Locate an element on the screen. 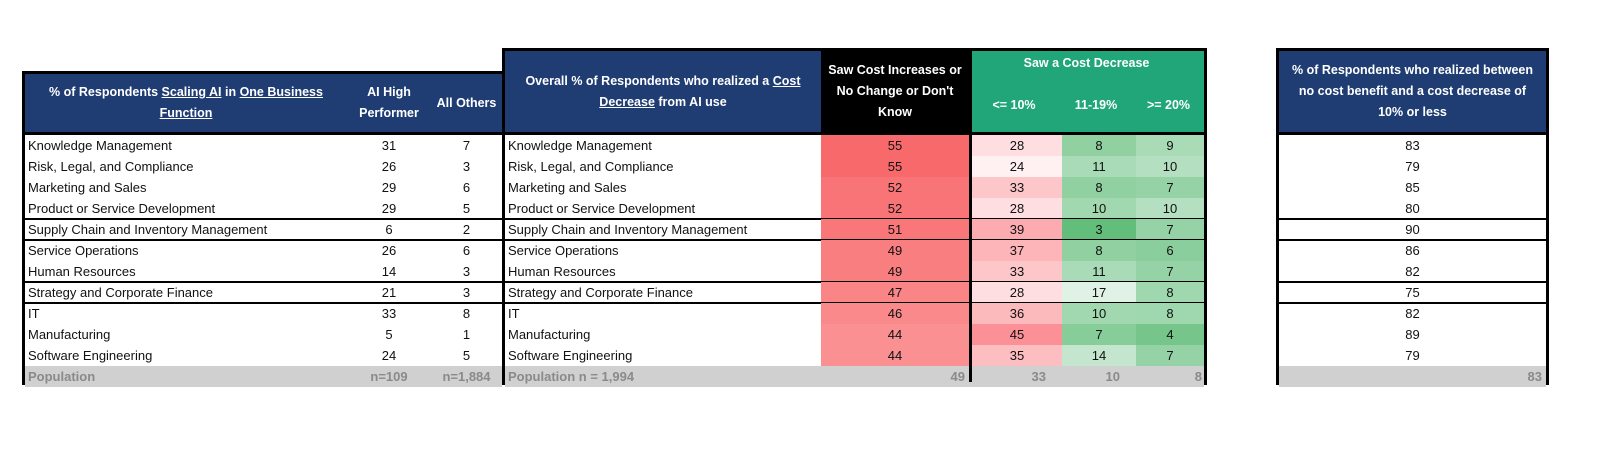 This screenshot has height=454, width=1600. population-value: 83 is located at coordinates (1534, 376).